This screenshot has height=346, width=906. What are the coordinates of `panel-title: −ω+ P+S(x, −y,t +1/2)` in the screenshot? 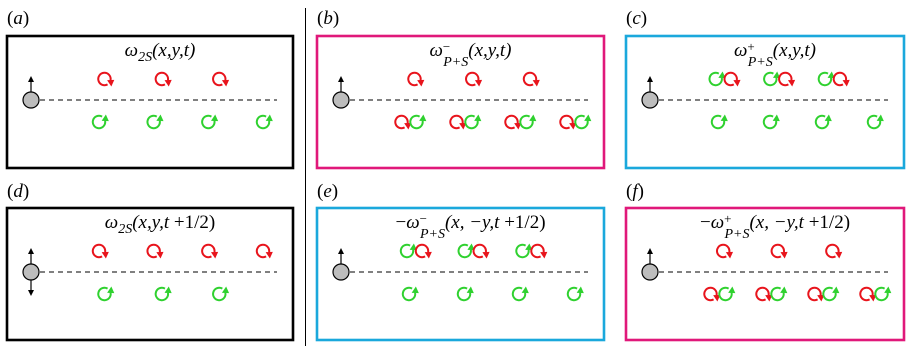 It's located at (775, 226).